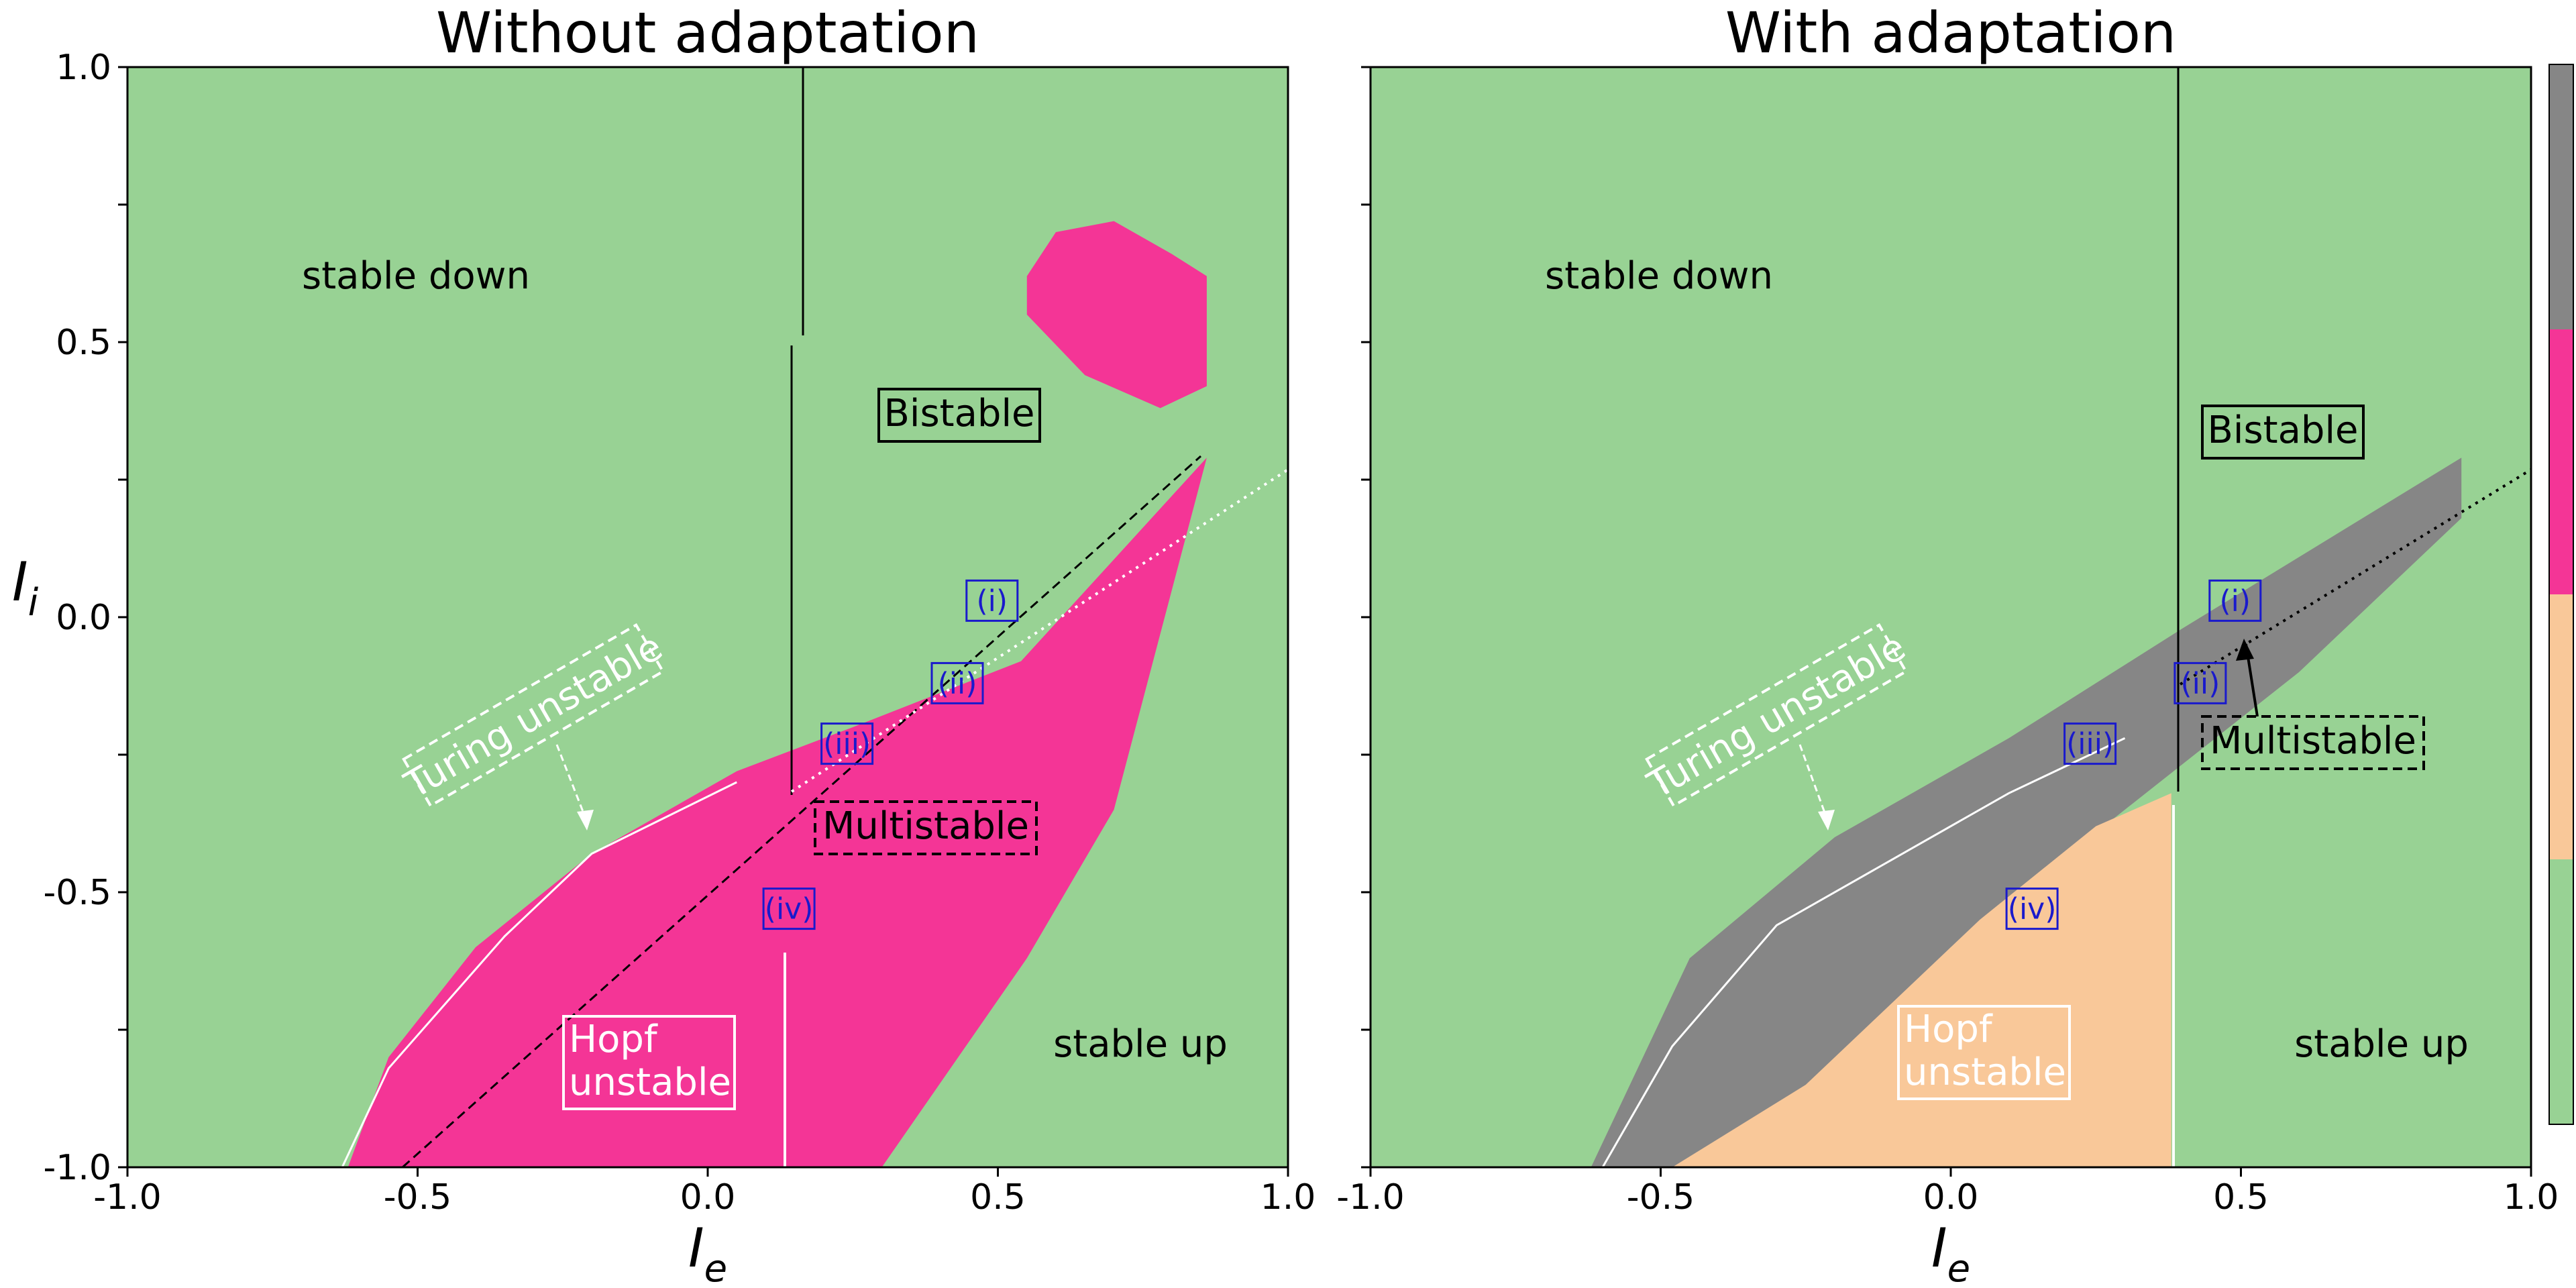 Image resolution: width=2576 pixels, height=1288 pixels. What do you see at coordinates (1366, 617) in the screenshot?
I see `y-ticks` at bounding box center [1366, 617].